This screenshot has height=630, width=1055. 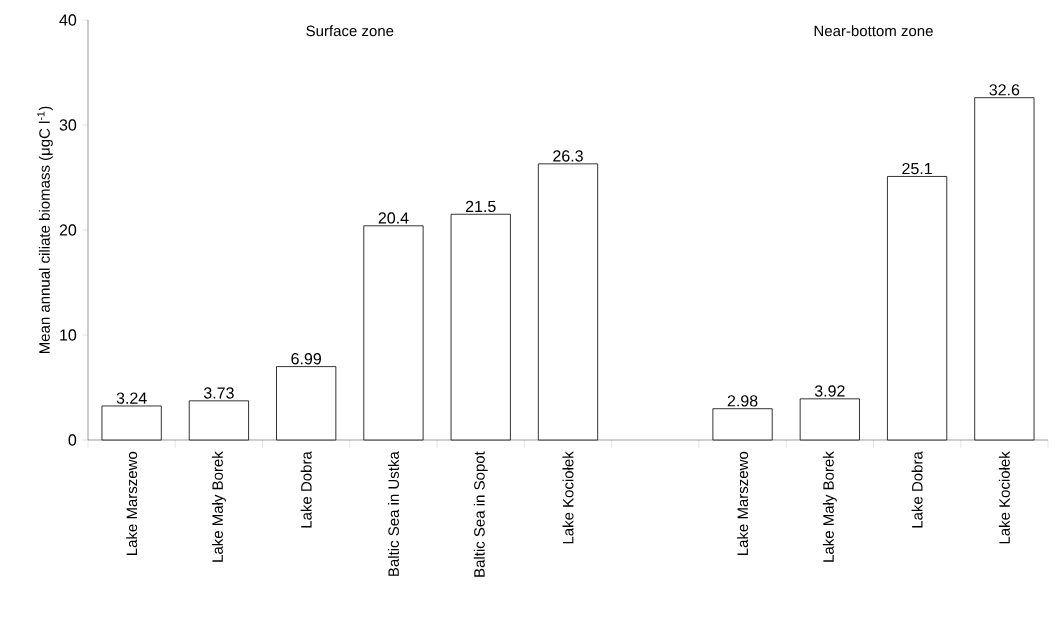 I want to click on y-tick-label: 40, so click(x=68, y=20).